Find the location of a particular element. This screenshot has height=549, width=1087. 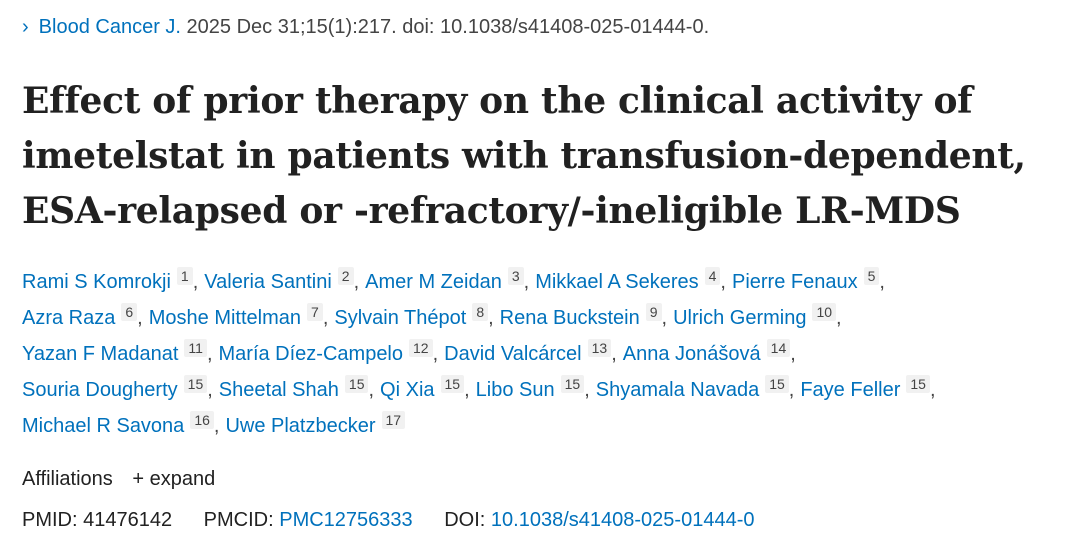

author: Sheetal Shah 15, is located at coordinates (299, 388).